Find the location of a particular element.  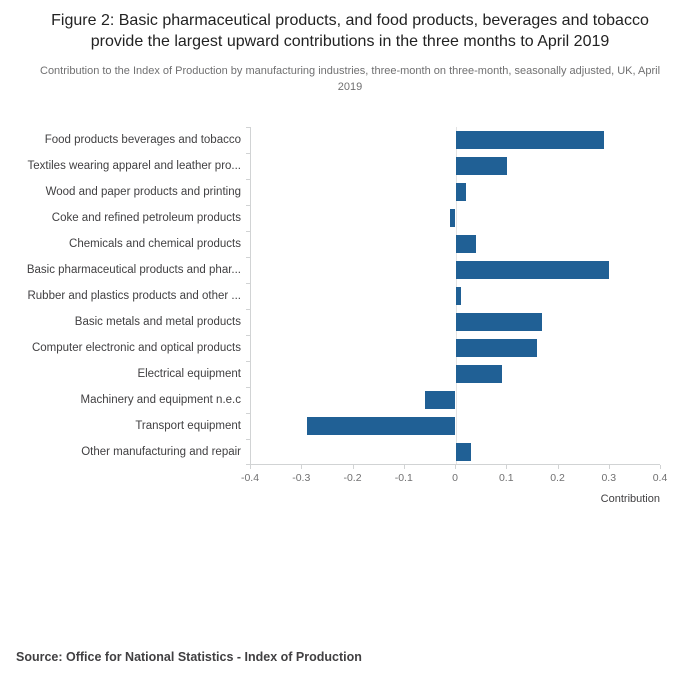

category-label: Food products beverages and tobacco is located at coordinates (142, 140).